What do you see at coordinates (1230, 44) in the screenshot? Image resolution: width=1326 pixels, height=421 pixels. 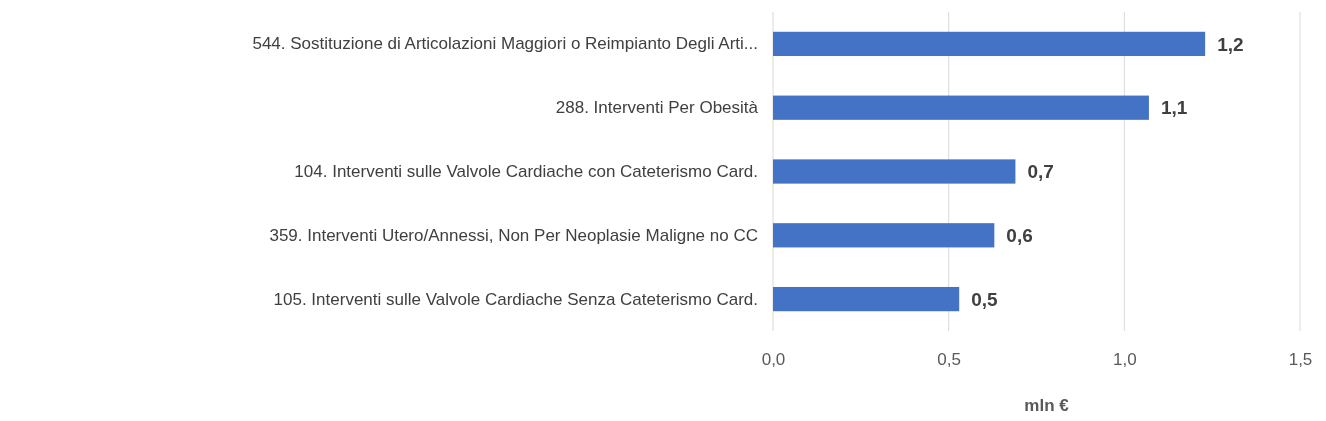 I see `data-label: 1,2` at bounding box center [1230, 44].